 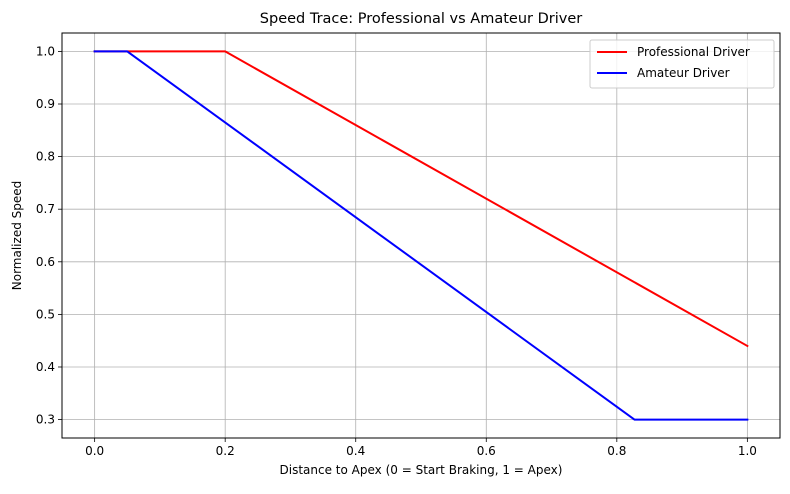 What do you see at coordinates (683, 73) in the screenshot?
I see `legend-label-amateur: Amateur Driver` at bounding box center [683, 73].